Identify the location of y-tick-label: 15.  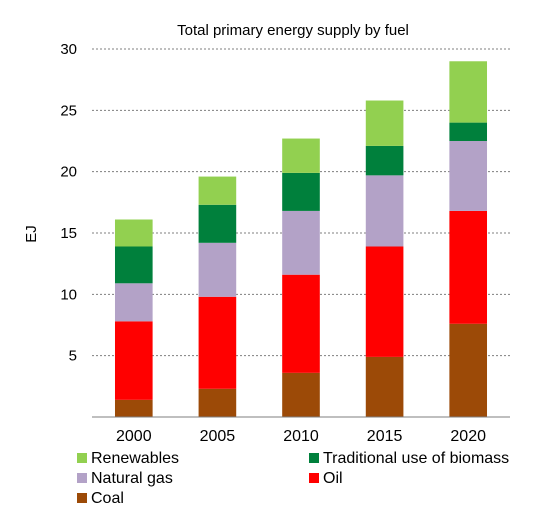
(68, 233).